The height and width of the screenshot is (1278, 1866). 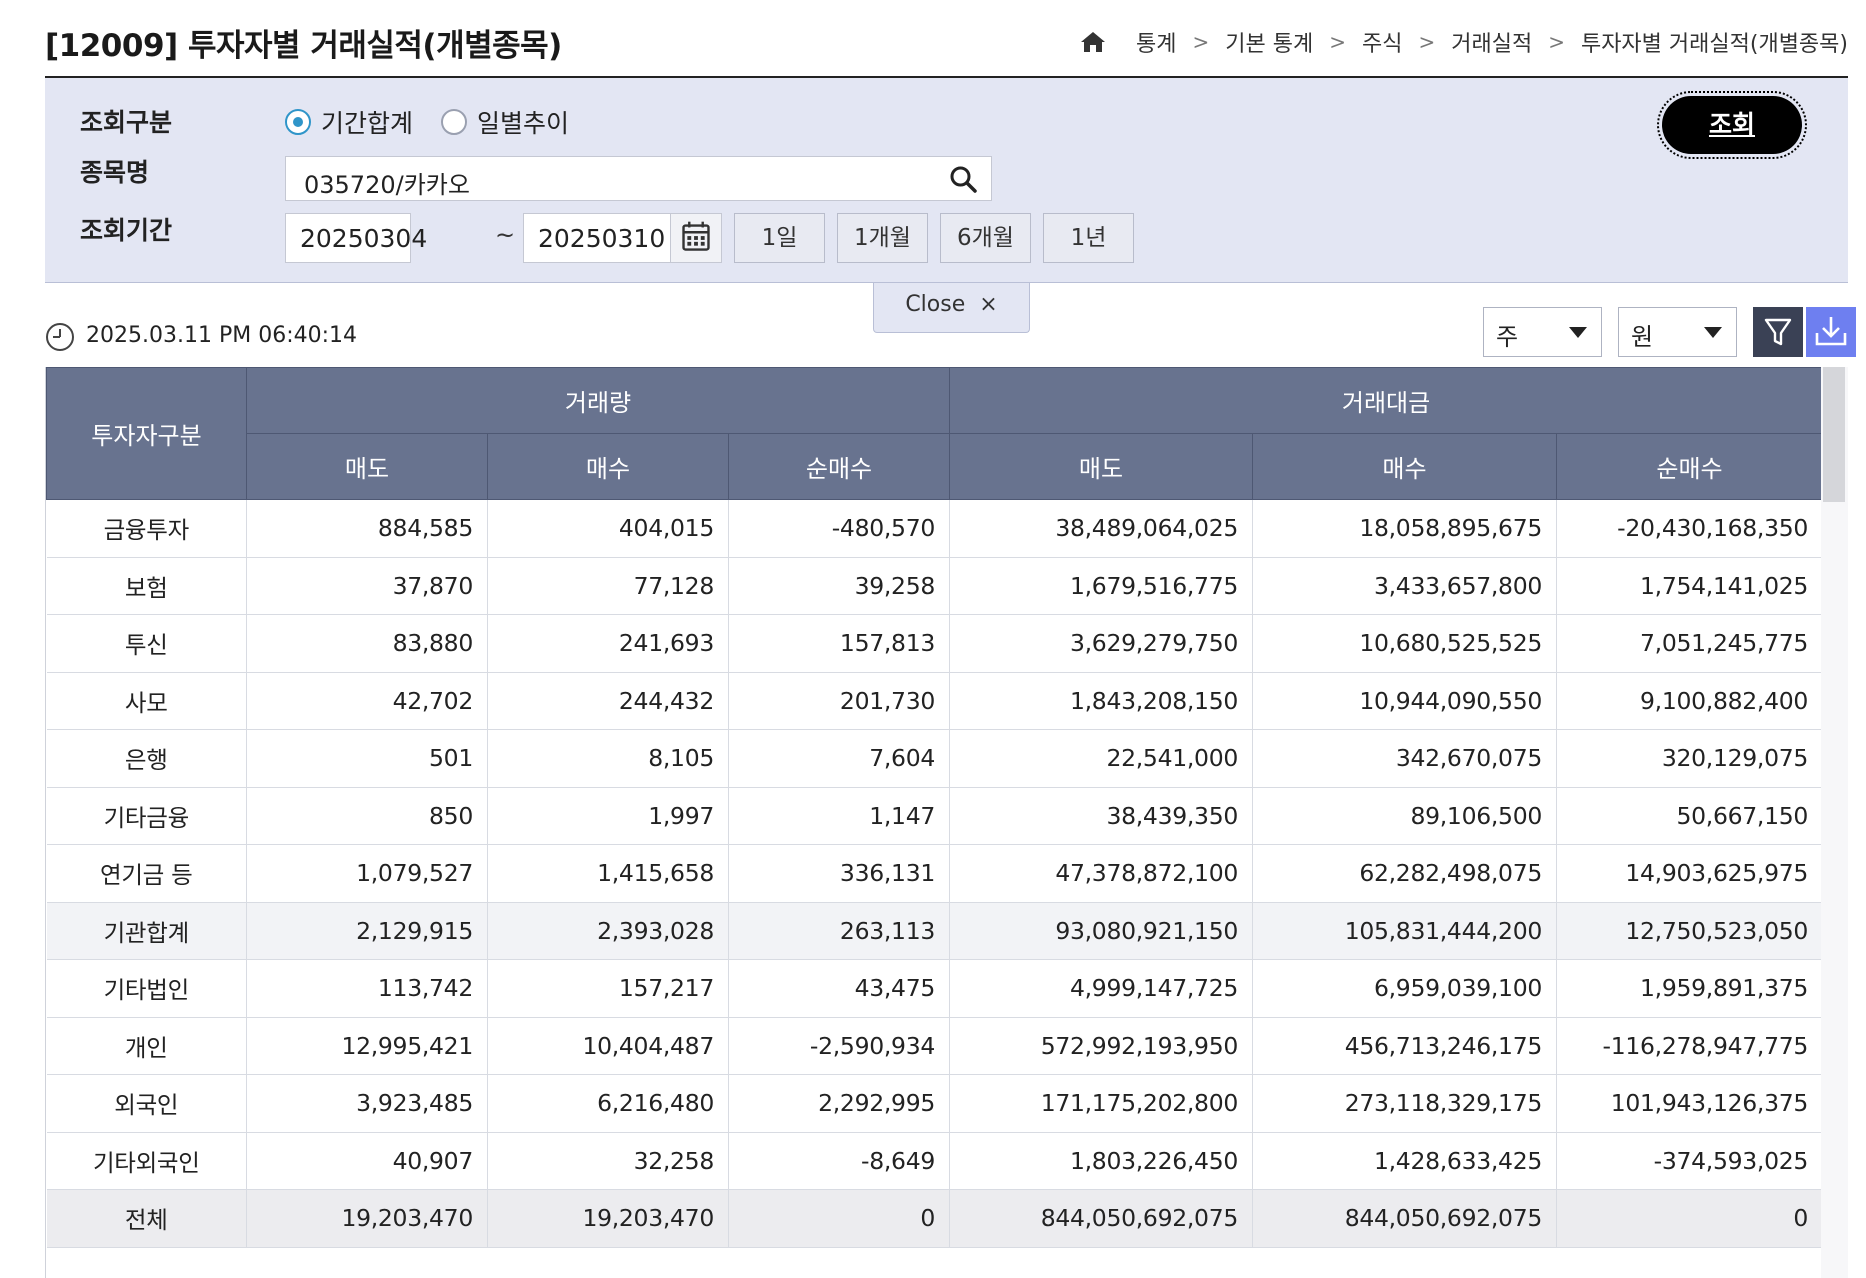 What do you see at coordinates (1156, 44) in the screenshot?
I see `breadcrumb-item-stats: 통계` at bounding box center [1156, 44].